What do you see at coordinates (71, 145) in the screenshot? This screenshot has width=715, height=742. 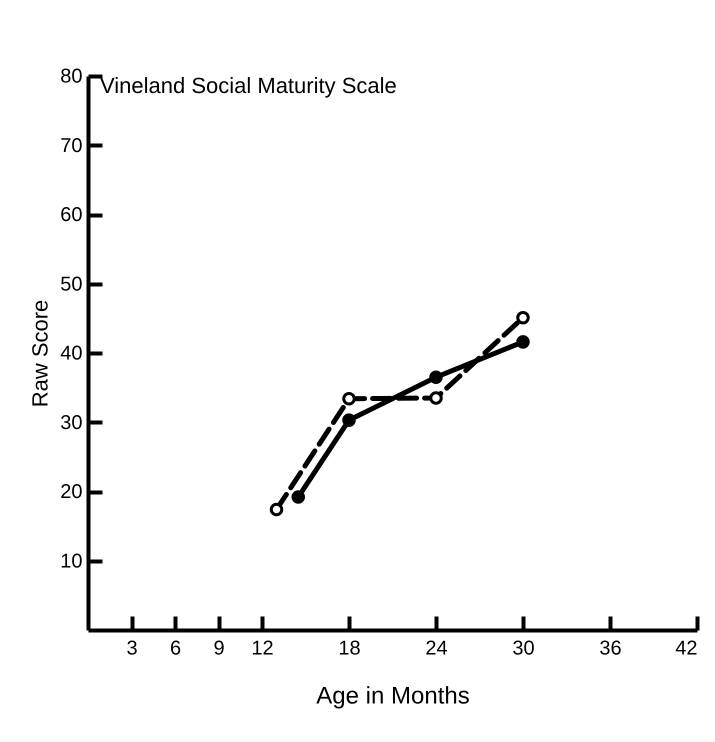 I see `y-tick-label: 70` at bounding box center [71, 145].